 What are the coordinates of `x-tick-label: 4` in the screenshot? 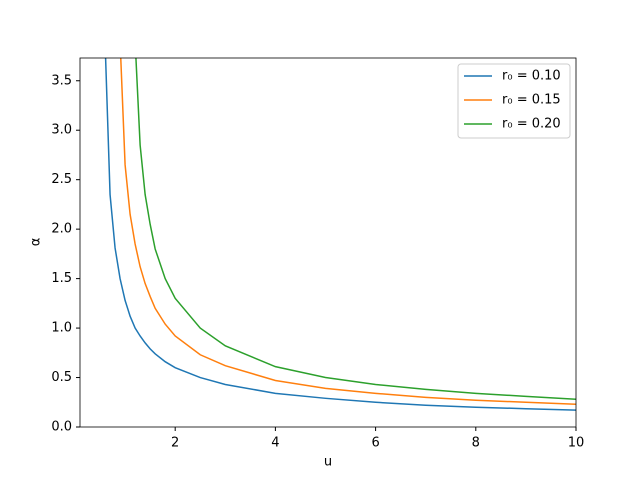 It's located at (275, 443).